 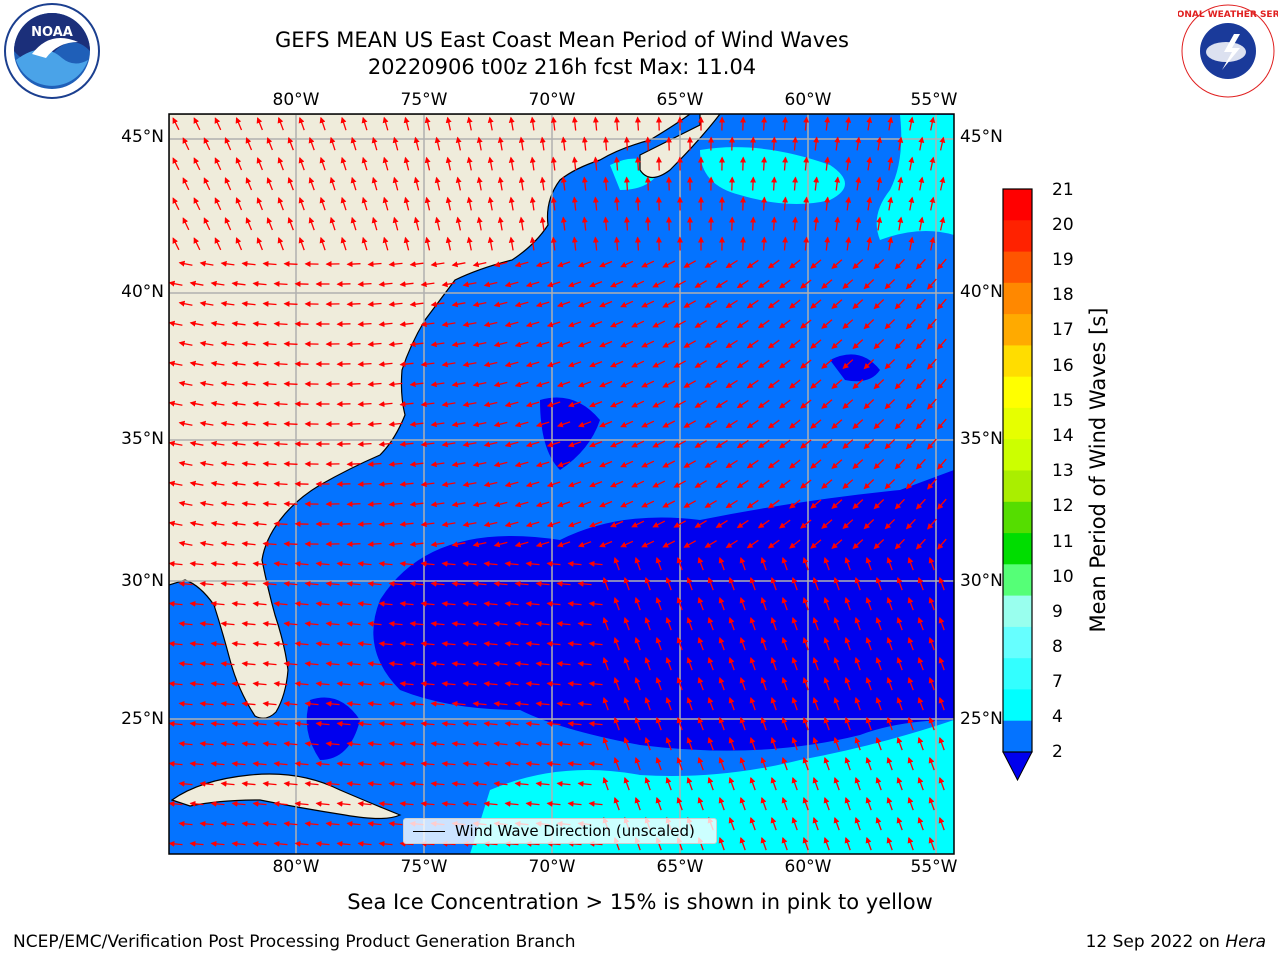 What do you see at coordinates (1228, 51) in the screenshot?
I see `national-weather-service-logo: NATIONAL WEATHER SERVICE` at bounding box center [1228, 51].